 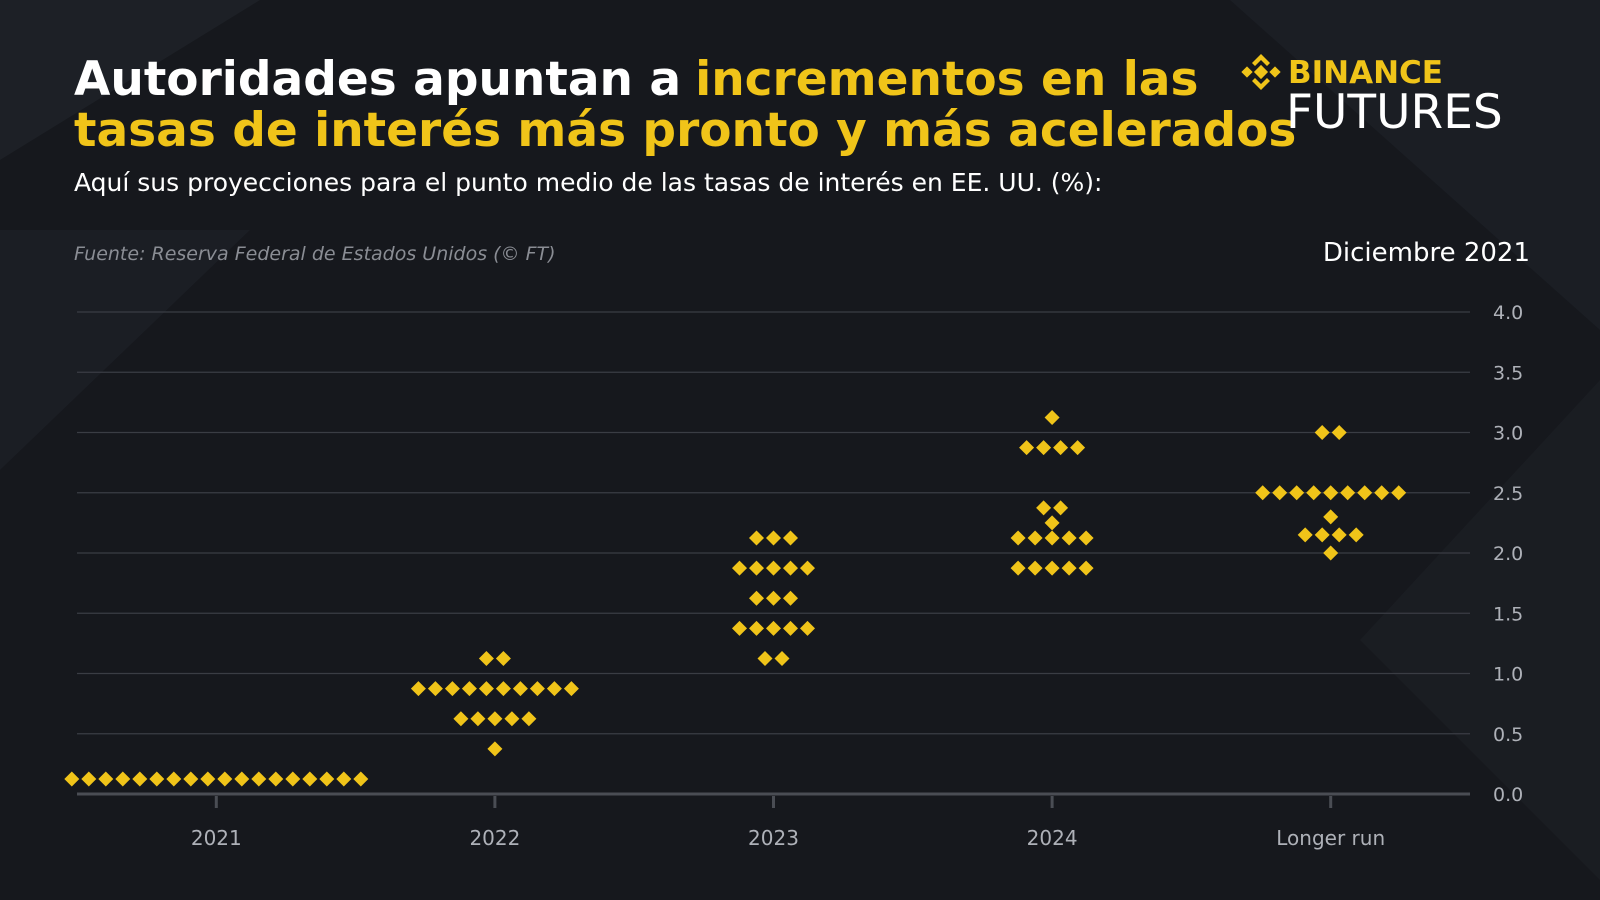 I want to click on y-tick-label: 4.0, so click(x=1508, y=313).